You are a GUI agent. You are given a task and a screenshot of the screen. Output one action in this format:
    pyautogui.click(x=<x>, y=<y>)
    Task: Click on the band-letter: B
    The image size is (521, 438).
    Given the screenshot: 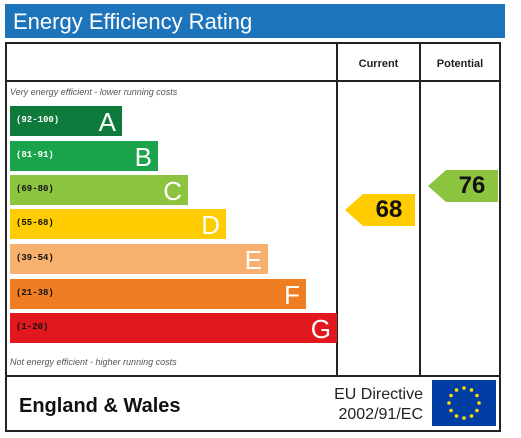 What is the action you would take?
    pyautogui.click(x=143, y=157)
    